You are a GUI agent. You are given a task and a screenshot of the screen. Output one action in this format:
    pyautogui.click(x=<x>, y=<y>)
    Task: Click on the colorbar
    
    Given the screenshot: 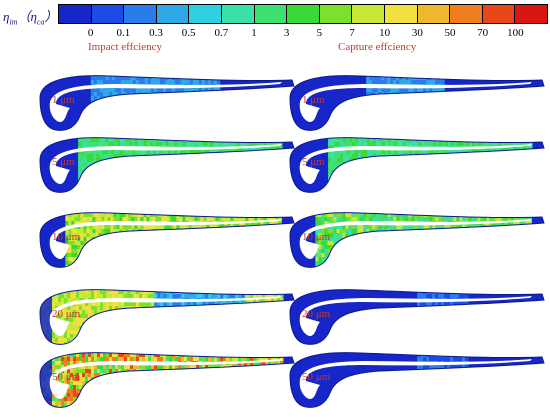 What is the action you would take?
    pyautogui.click(x=303, y=14)
    